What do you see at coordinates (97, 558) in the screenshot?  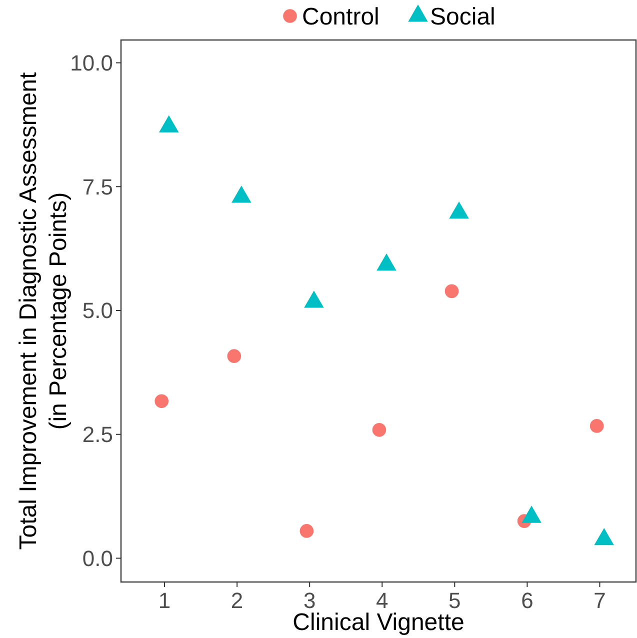 I see `y-tick-label: 0.0` at bounding box center [97, 558].